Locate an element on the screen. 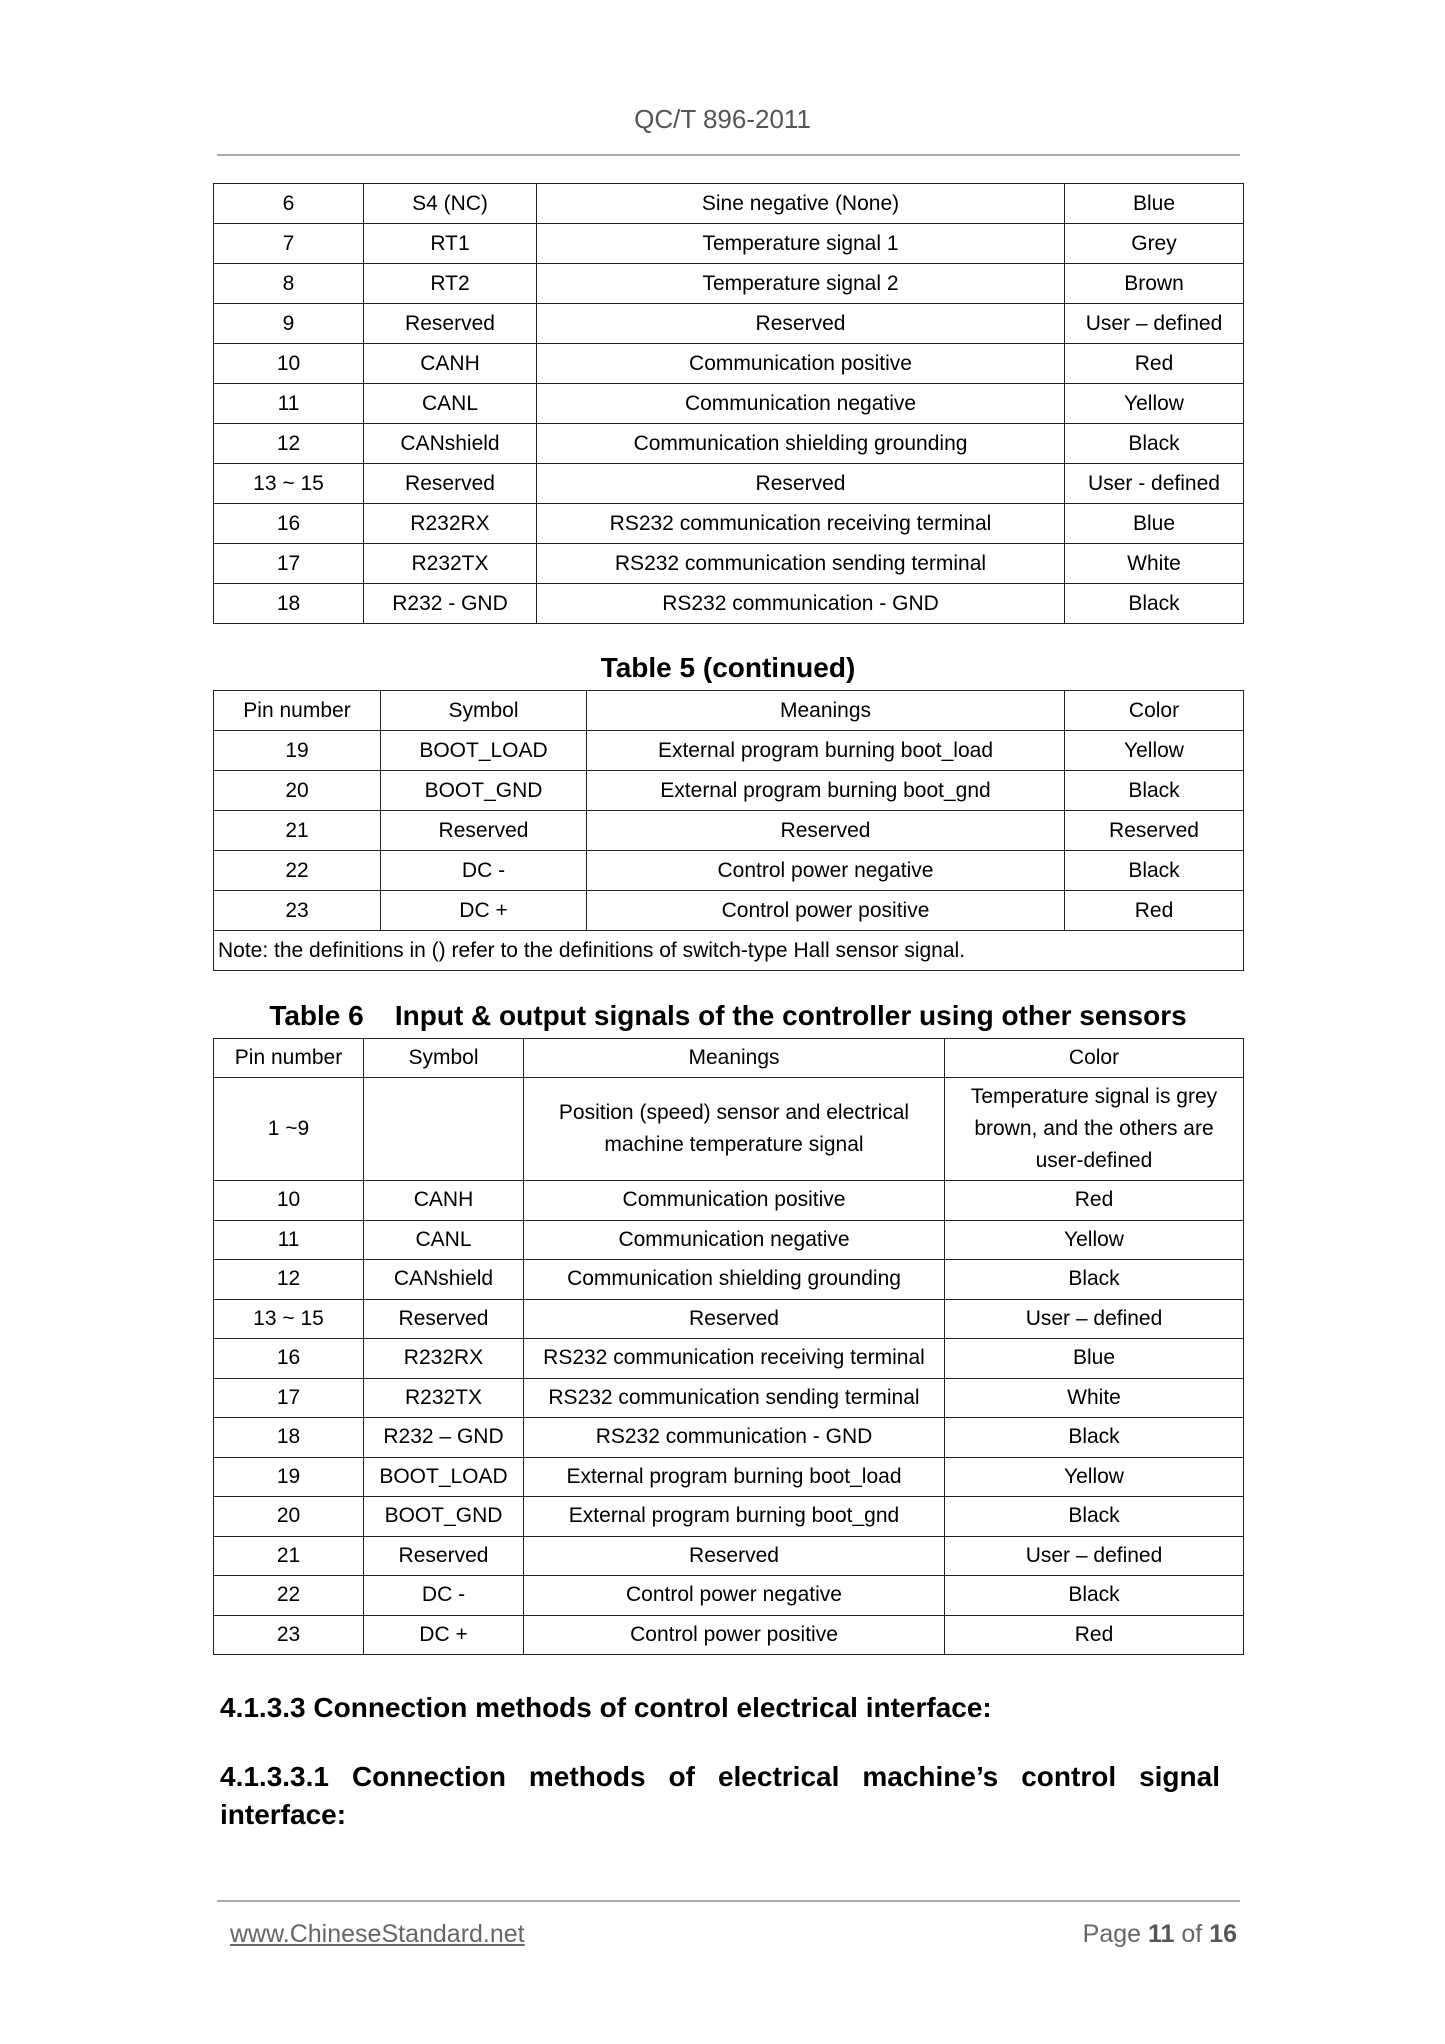 Image resolution: width=1445 pixels, height=2044 pixels. footer-website-link: www.ChineseStandard.net is located at coordinates (377, 1934).